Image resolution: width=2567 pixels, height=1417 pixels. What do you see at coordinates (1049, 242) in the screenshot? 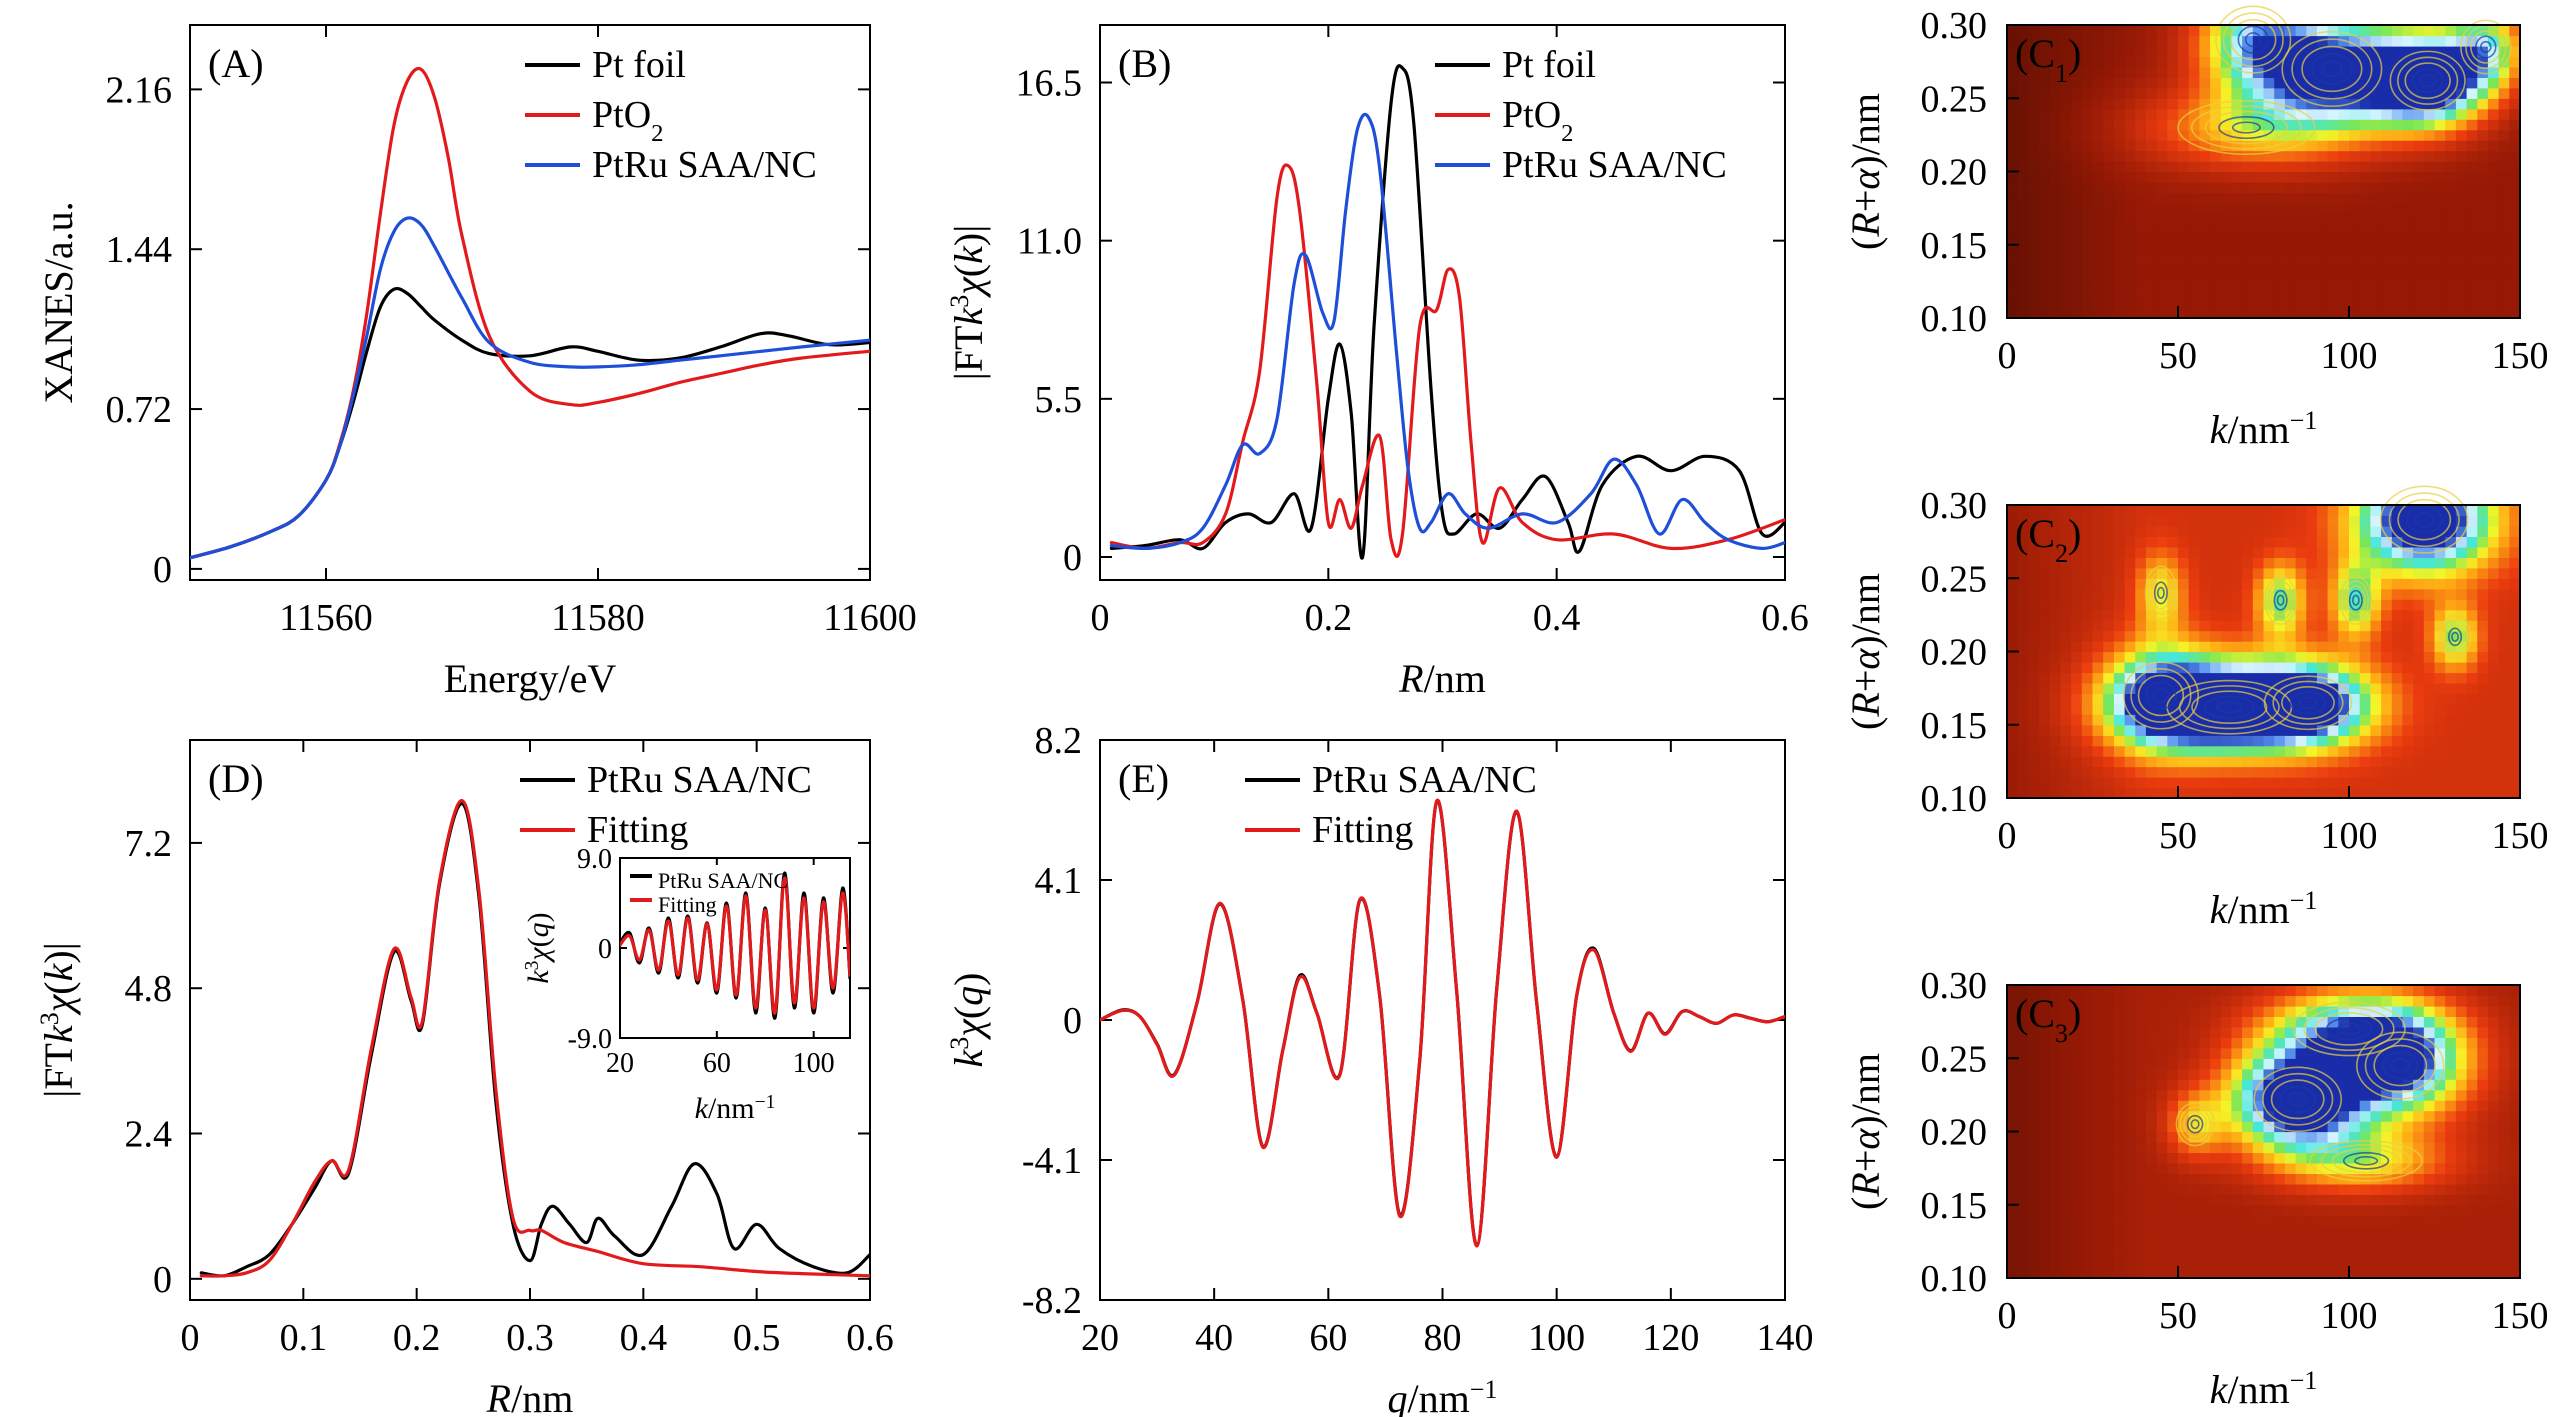
I see `y-tick-label: 11.0` at bounding box center [1049, 242].